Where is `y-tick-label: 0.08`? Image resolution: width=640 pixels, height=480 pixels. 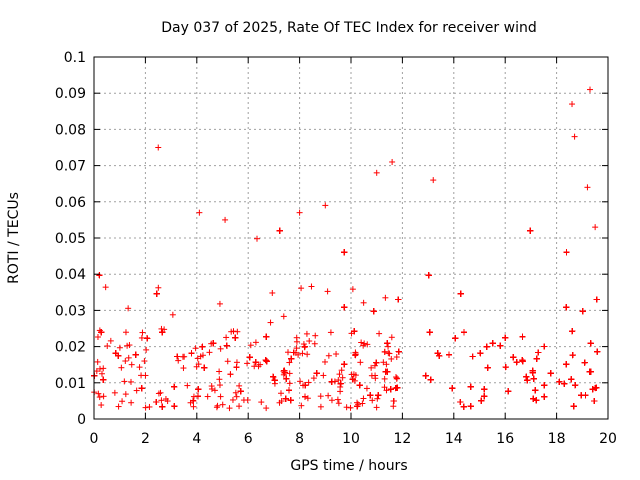
y-tick-label: 0.08 is located at coordinates (70, 130).